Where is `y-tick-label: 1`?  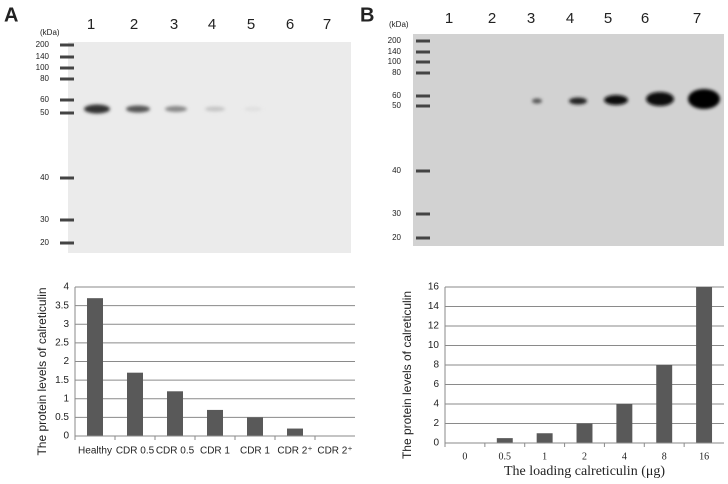 y-tick-label: 1 is located at coordinates (66, 398).